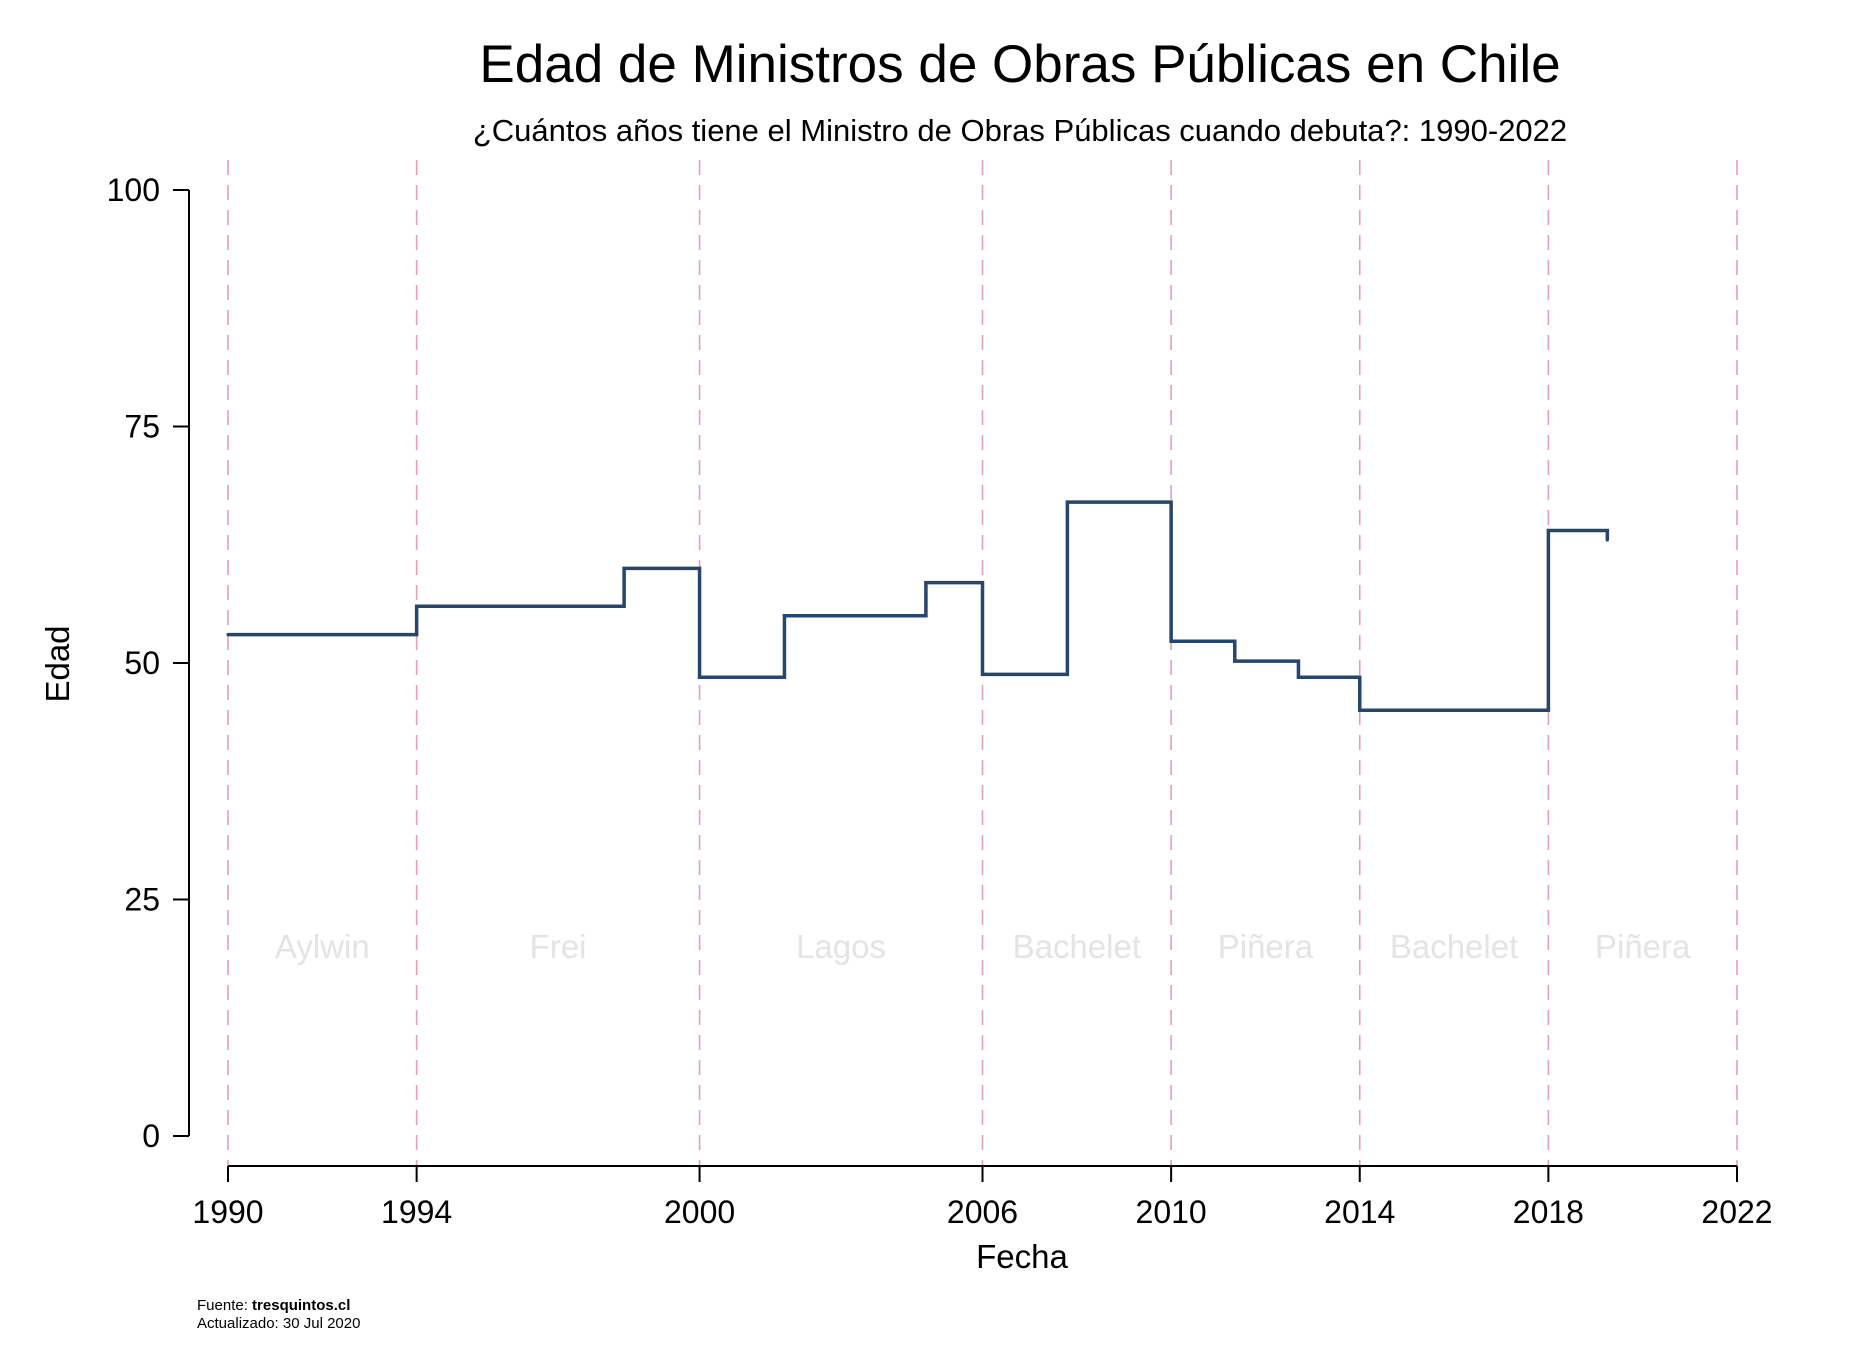 The width and height of the screenshot is (1862, 1354). Describe the element at coordinates (151, 1136) in the screenshot. I see `y-tick-label: 0` at that location.